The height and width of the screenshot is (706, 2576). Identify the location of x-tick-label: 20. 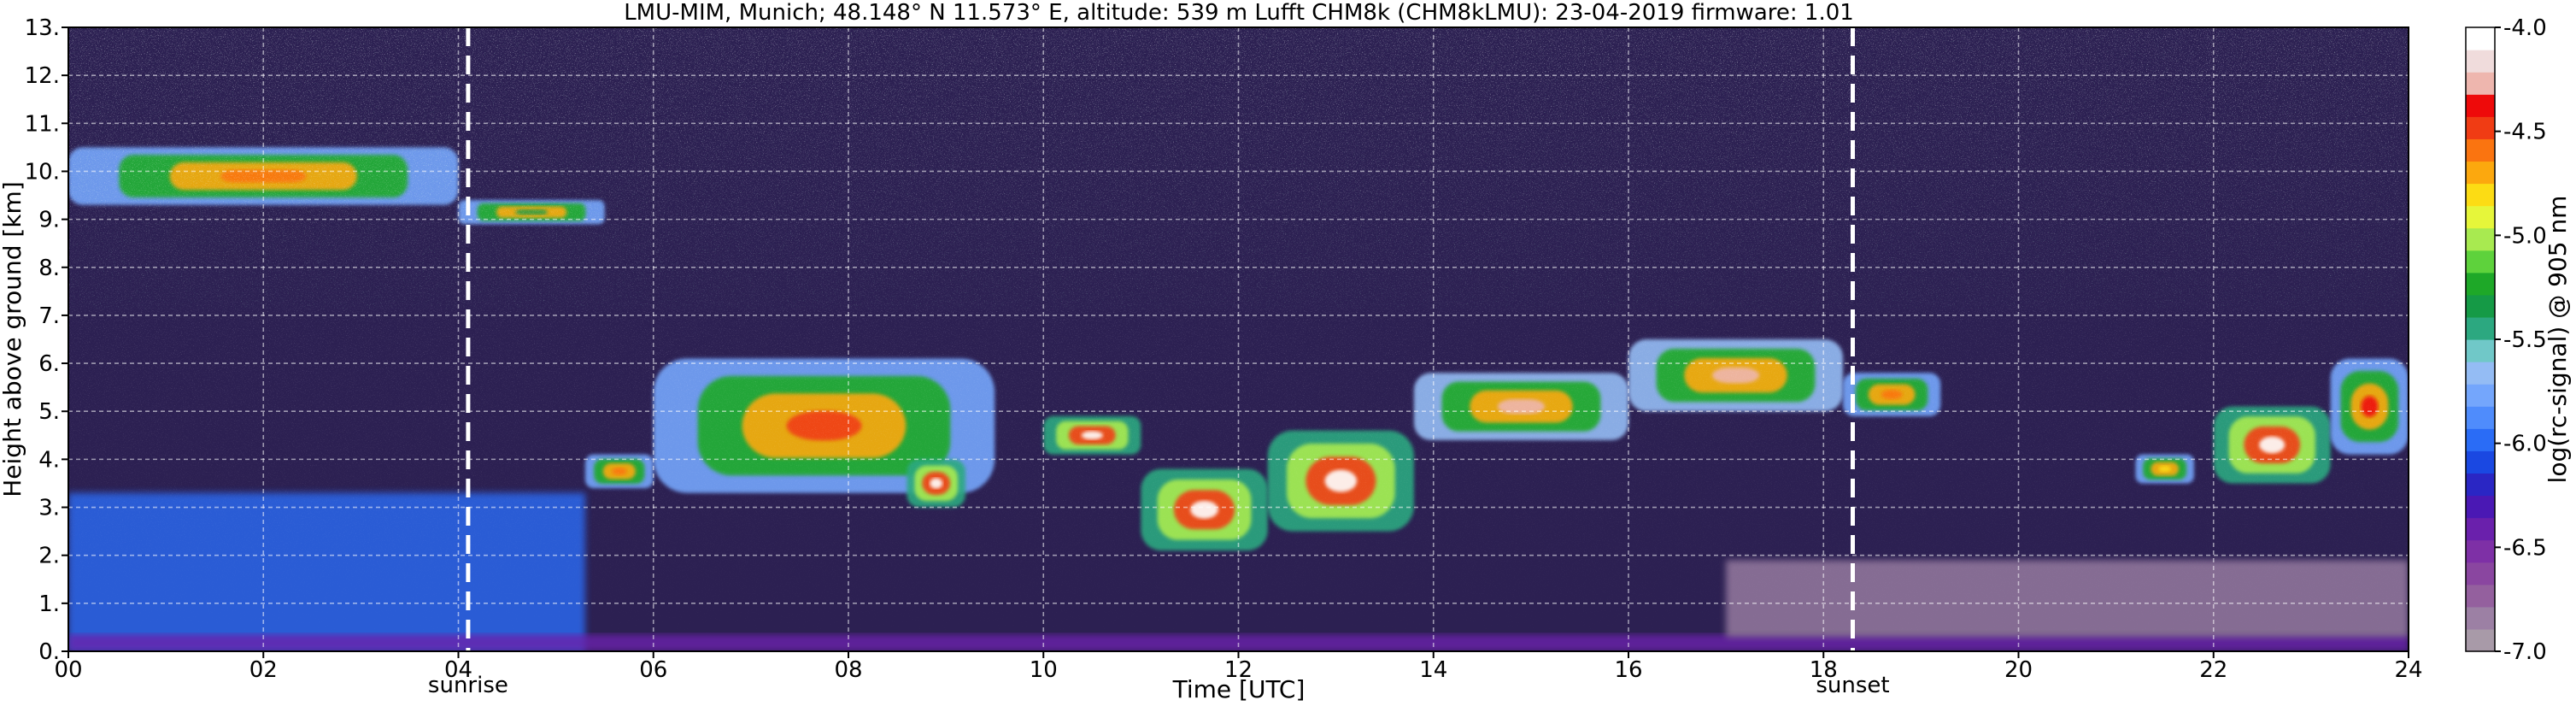
(2018, 670).